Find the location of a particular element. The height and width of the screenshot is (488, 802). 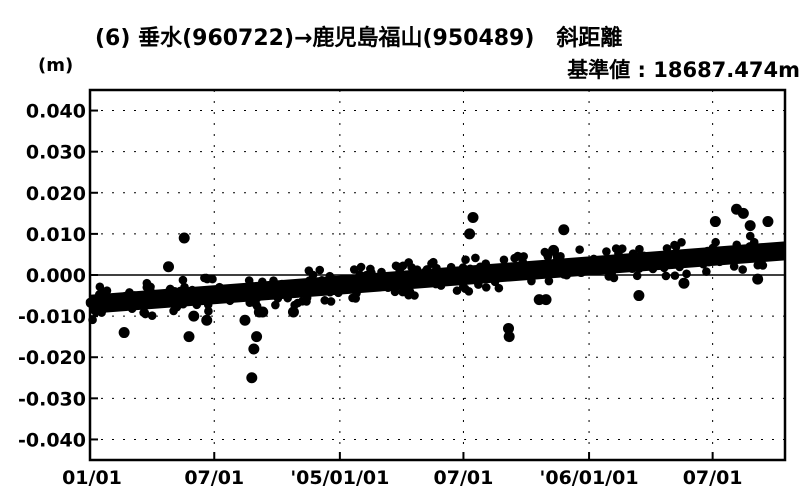

y-tick-label: 0.040 is located at coordinates (56, 112).